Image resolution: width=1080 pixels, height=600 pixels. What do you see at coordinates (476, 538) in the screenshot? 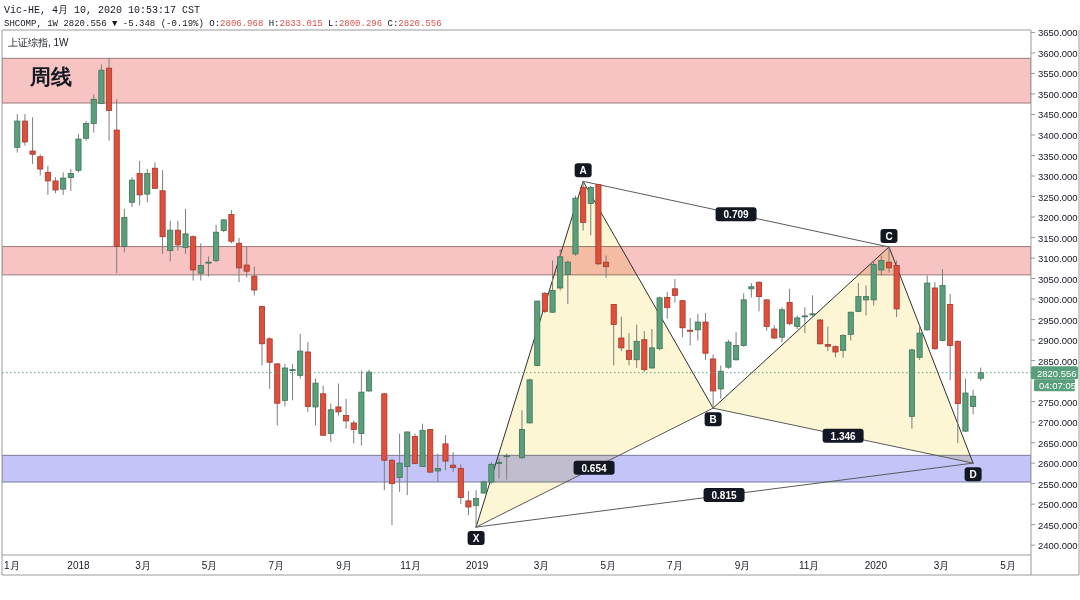
I see `annotation: X` at bounding box center [476, 538].